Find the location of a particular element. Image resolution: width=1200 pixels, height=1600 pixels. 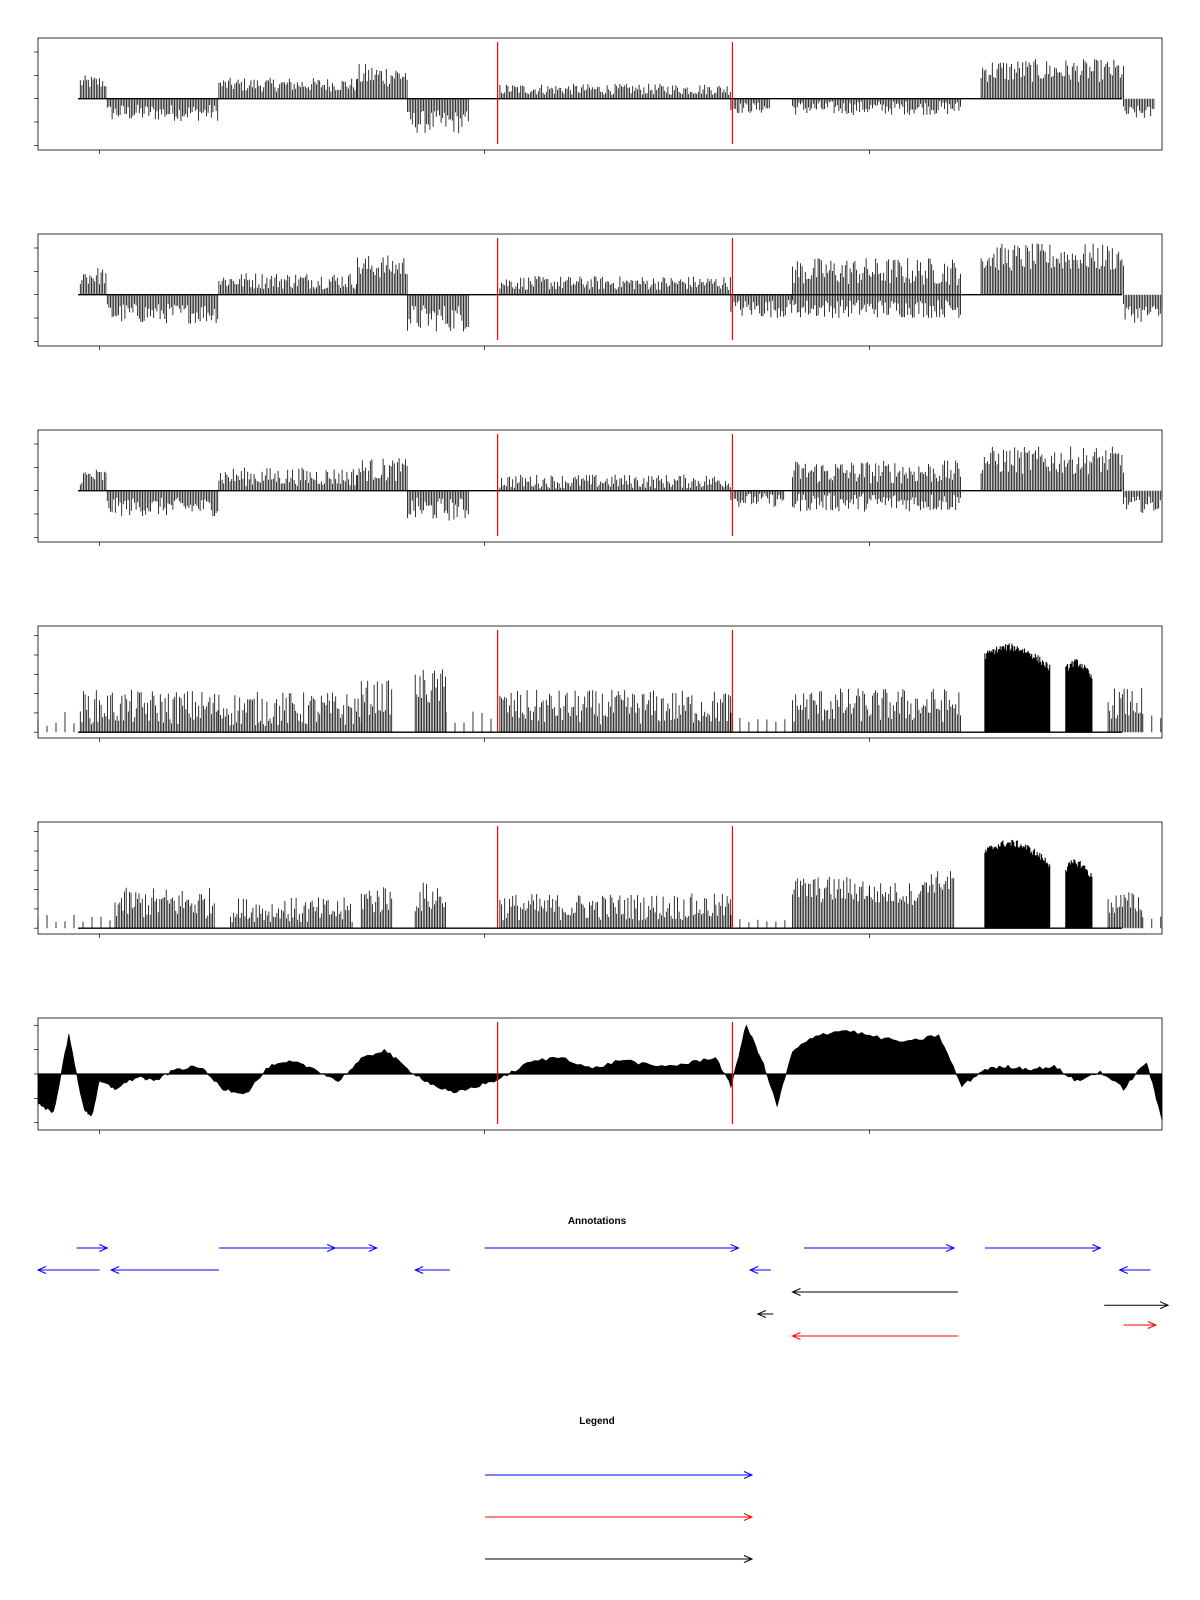

annotation-items is located at coordinates (603, 1292).